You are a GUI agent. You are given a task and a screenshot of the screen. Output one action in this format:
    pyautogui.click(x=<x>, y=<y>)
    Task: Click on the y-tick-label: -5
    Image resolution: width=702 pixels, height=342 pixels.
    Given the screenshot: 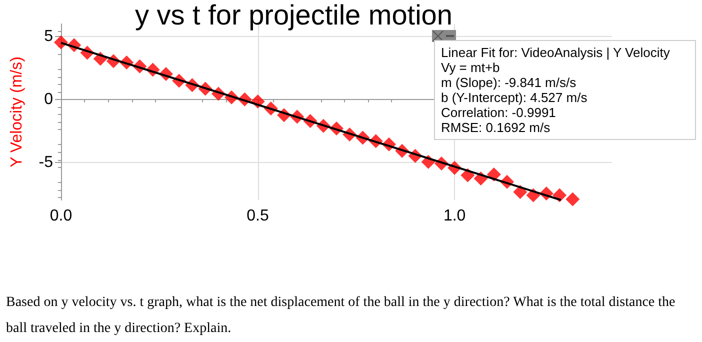 What is the action you would take?
    pyautogui.click(x=46, y=162)
    